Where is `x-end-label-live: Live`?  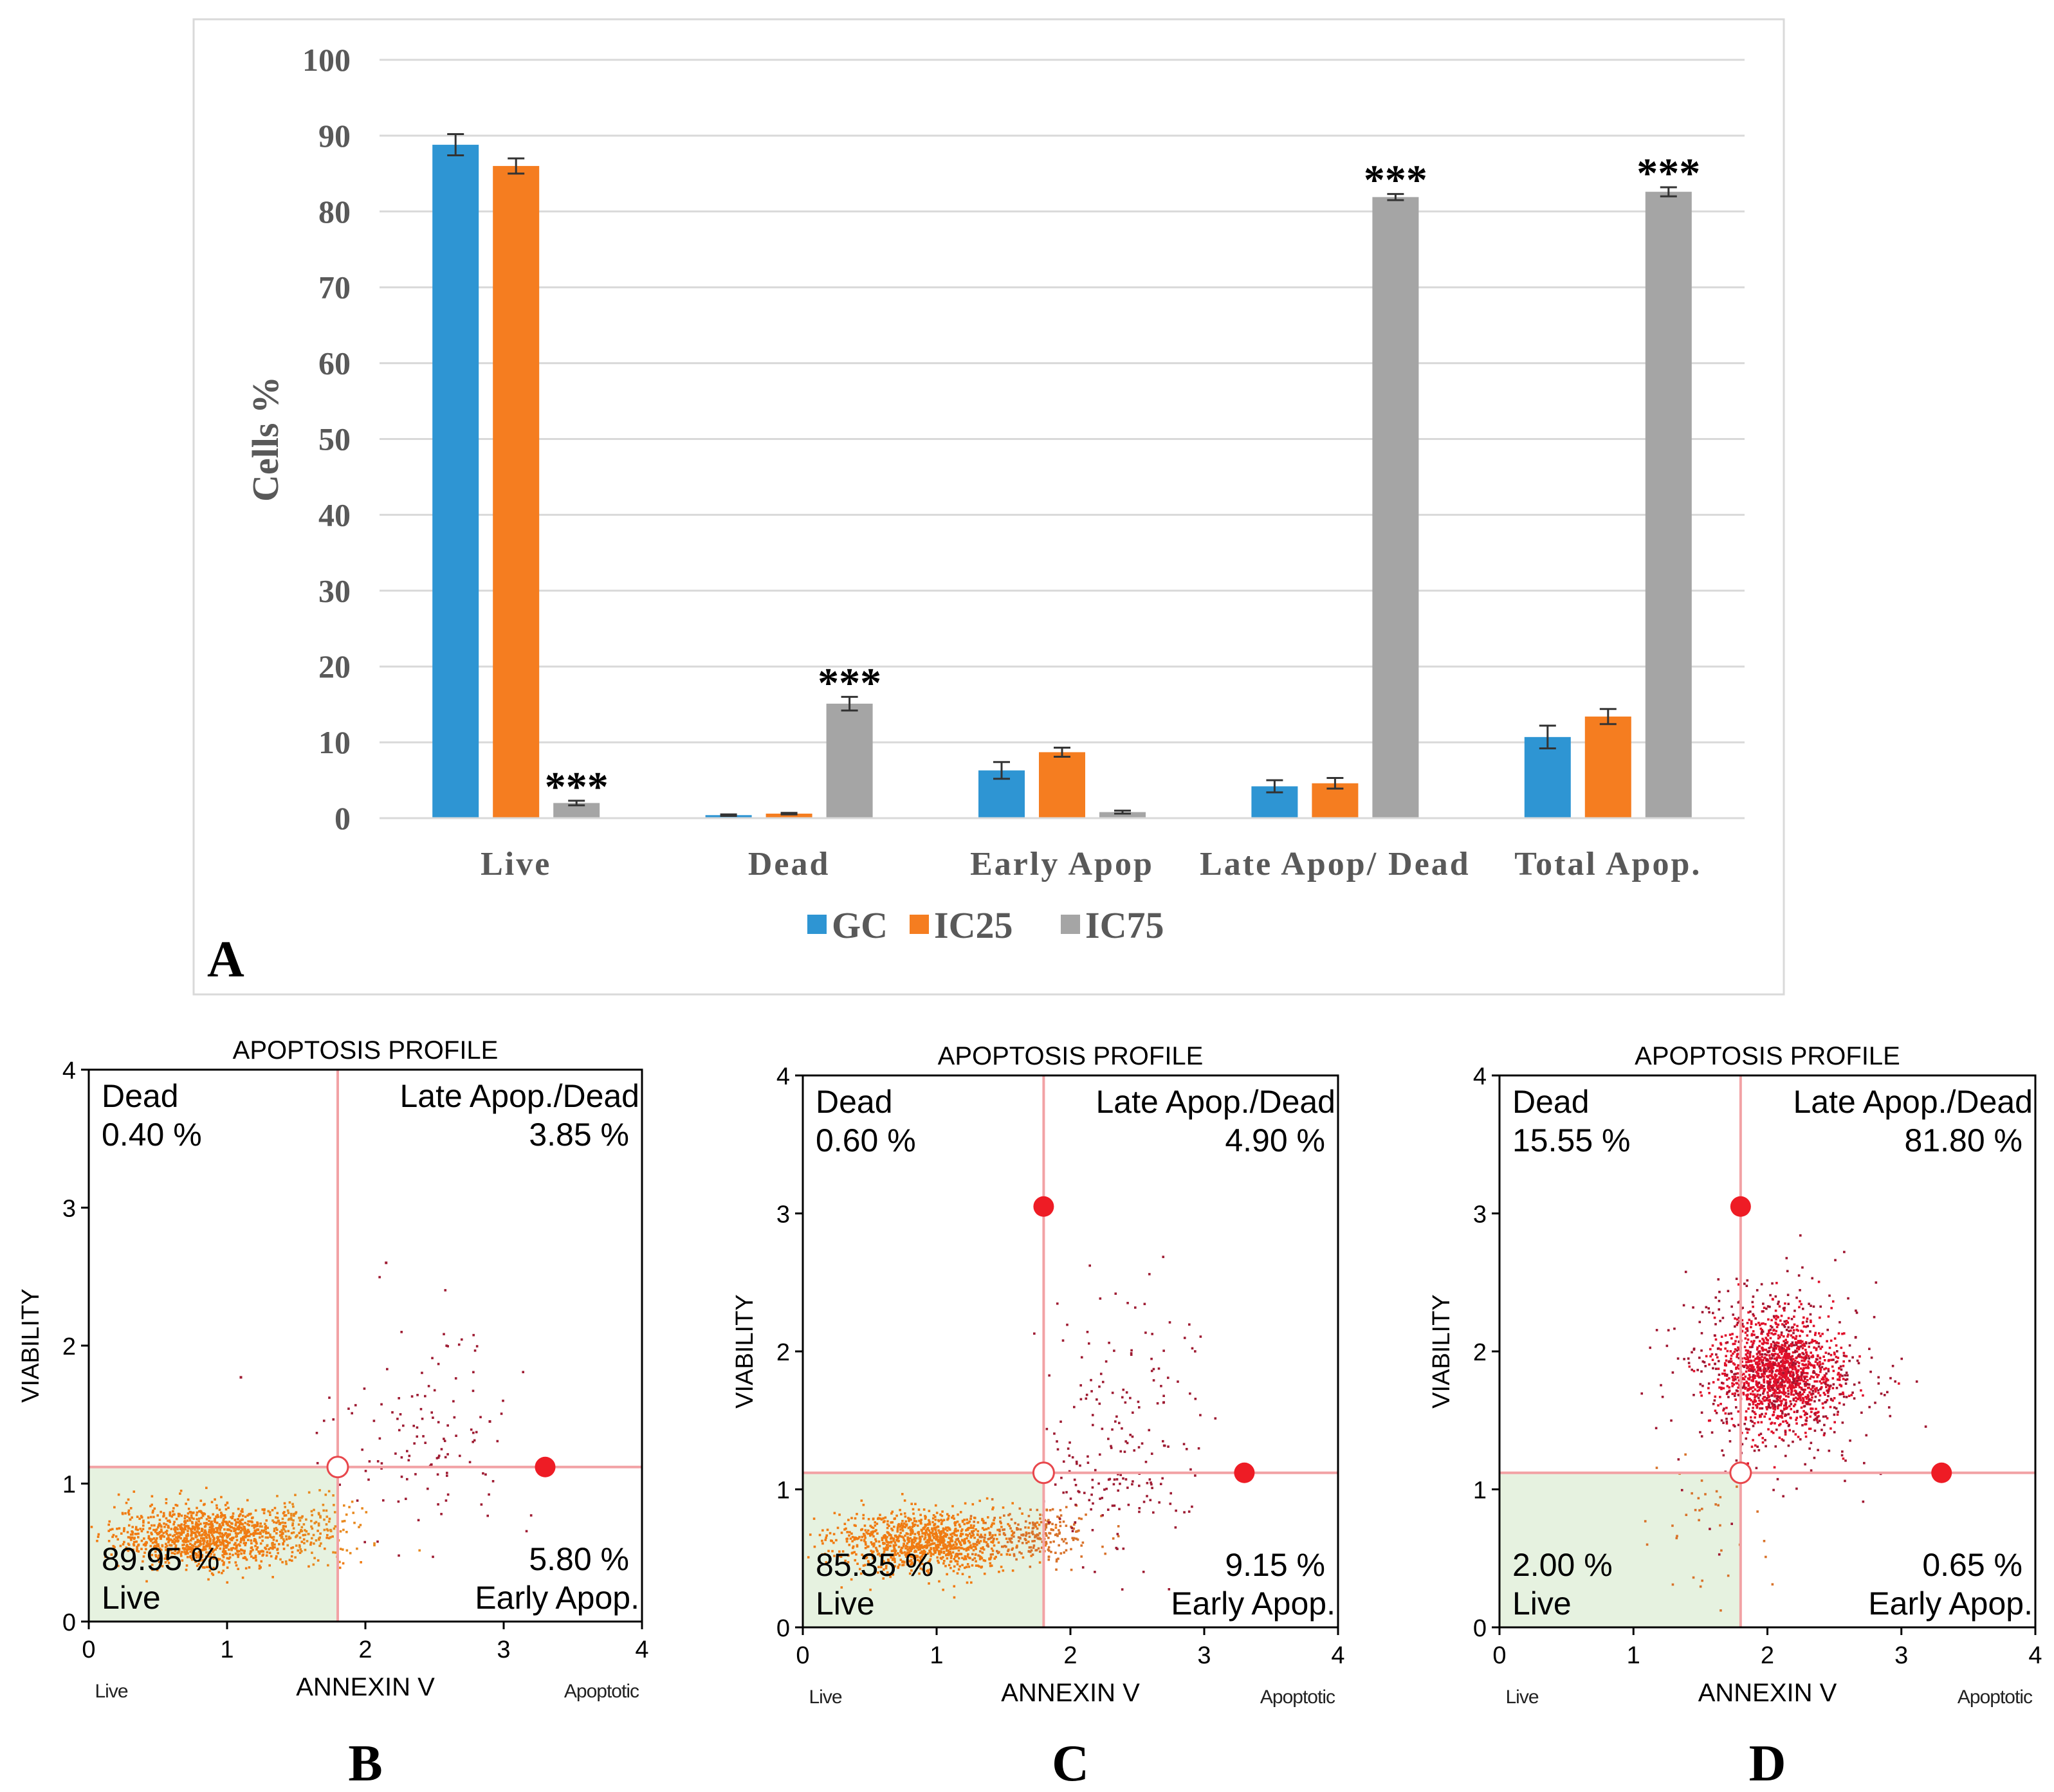
x-end-label-live: Live is located at coordinates (111, 1691).